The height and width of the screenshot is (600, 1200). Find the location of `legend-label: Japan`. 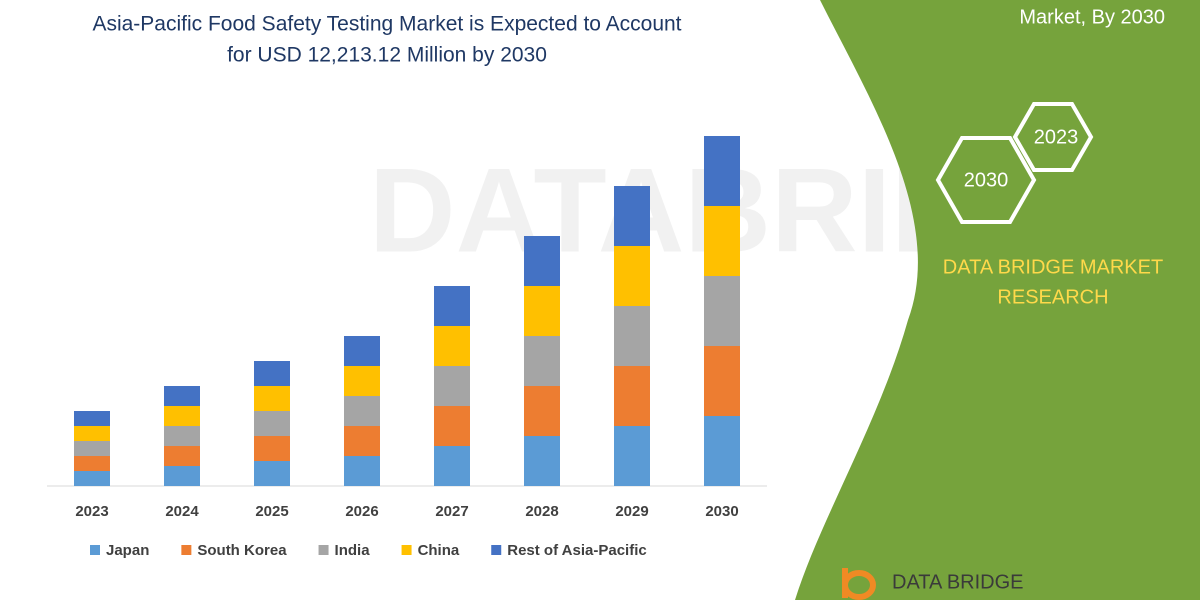

legend-label: Japan is located at coordinates (127, 550).